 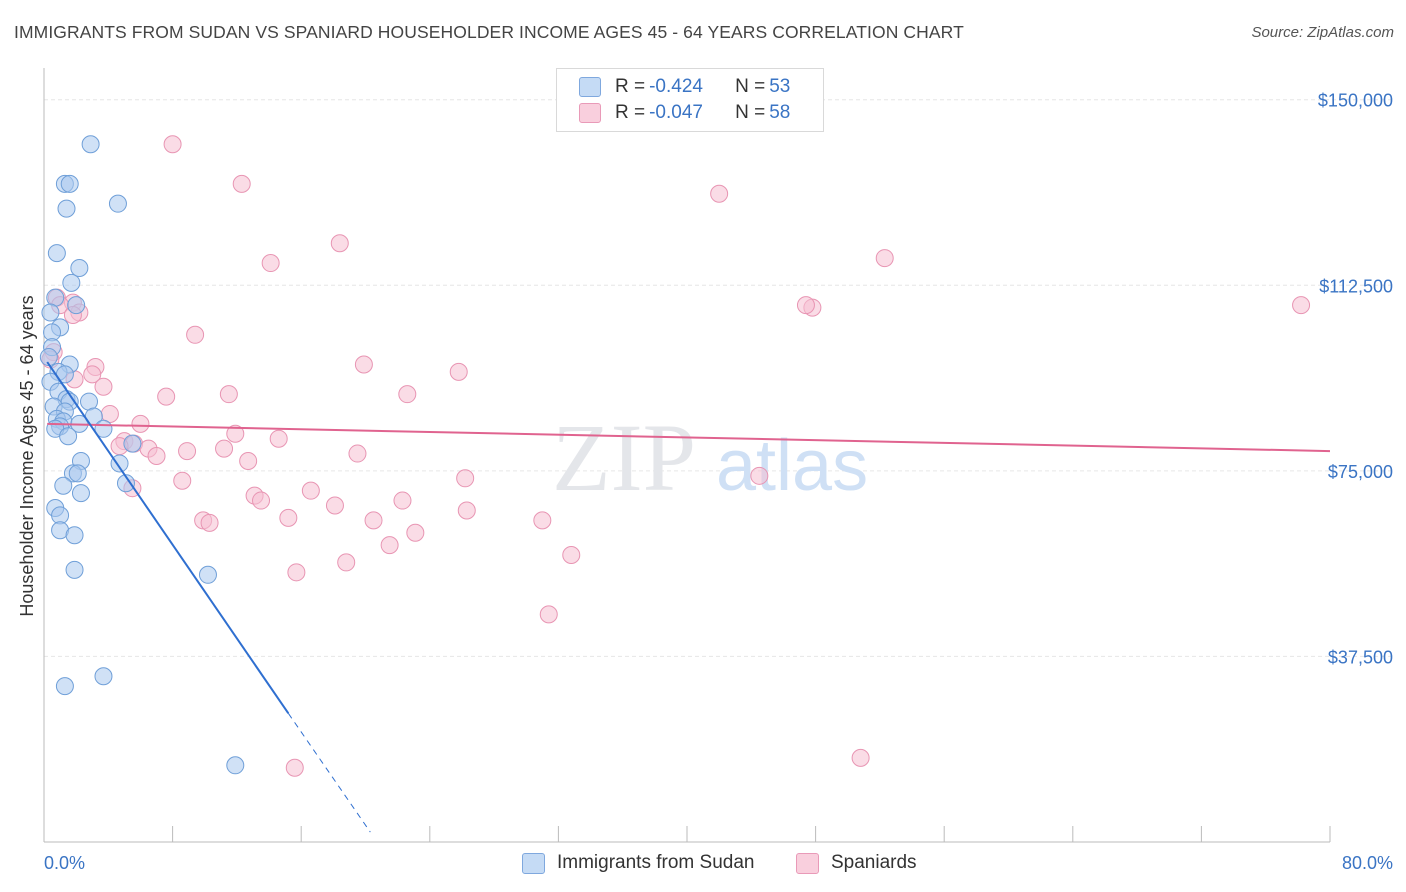 What do you see at coordinates (1322, 32) in the screenshot?
I see `source-credit: Source: ZipAtlas.com` at bounding box center [1322, 32].